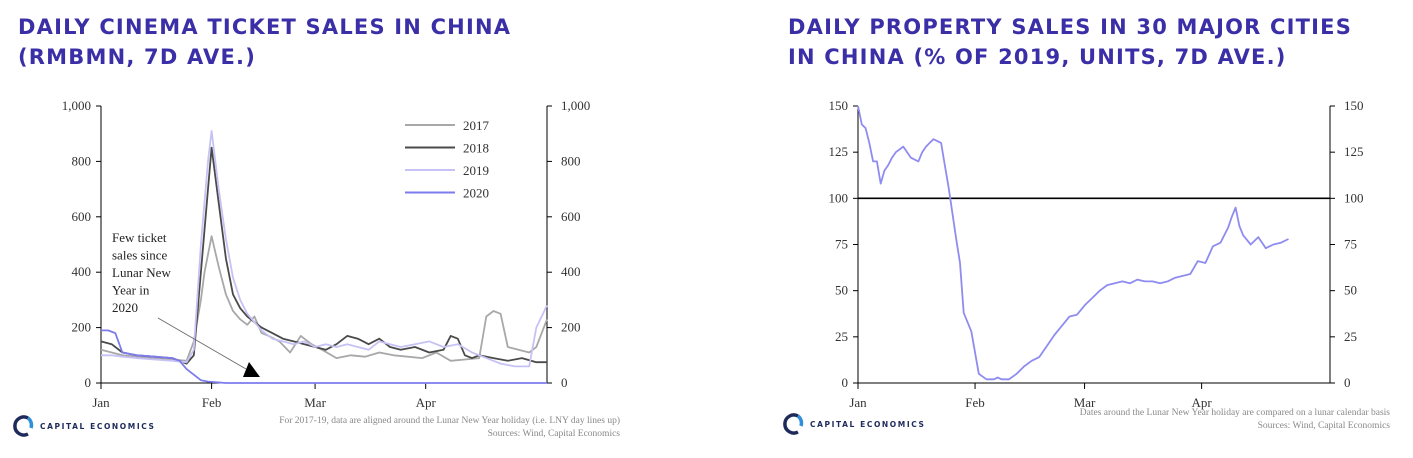 The height and width of the screenshot is (458, 1413). I want to click on cinema-ytick-label-right: 0, so click(564, 382).